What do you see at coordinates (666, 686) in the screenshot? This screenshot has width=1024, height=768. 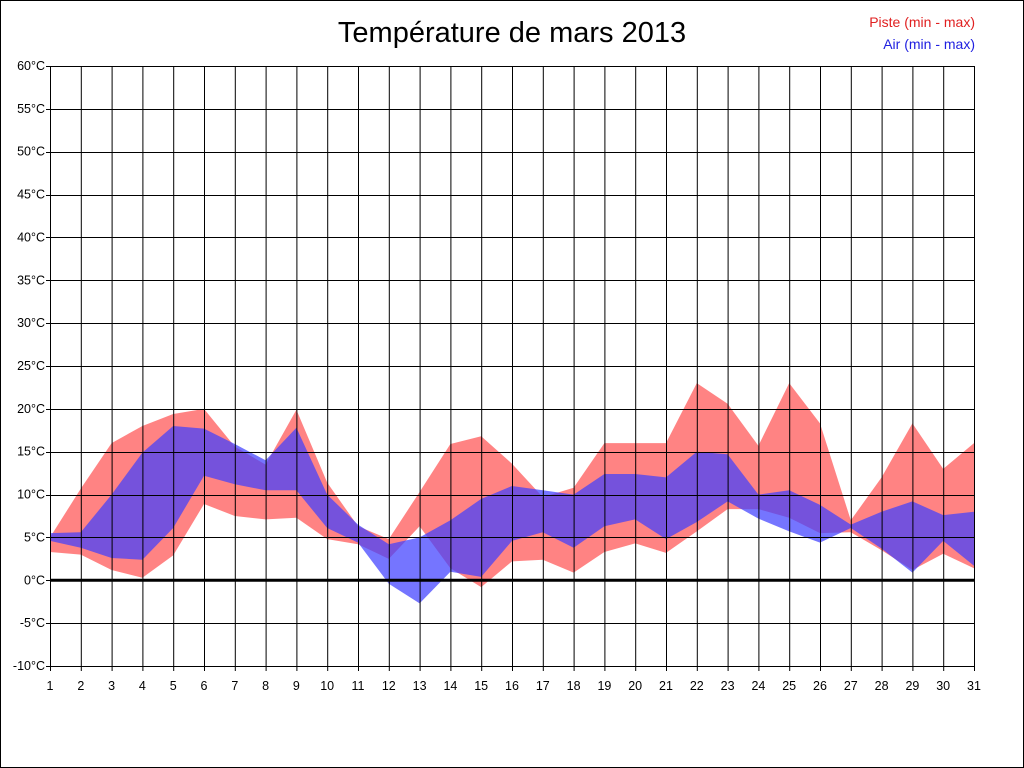 I see `x-tick-label: 21` at bounding box center [666, 686].